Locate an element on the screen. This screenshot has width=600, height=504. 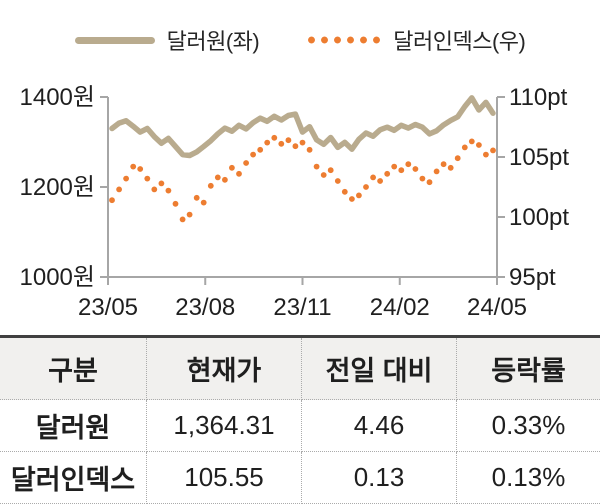
table-row-dollarindex-pct: 0.13% is located at coordinates (528, 478).